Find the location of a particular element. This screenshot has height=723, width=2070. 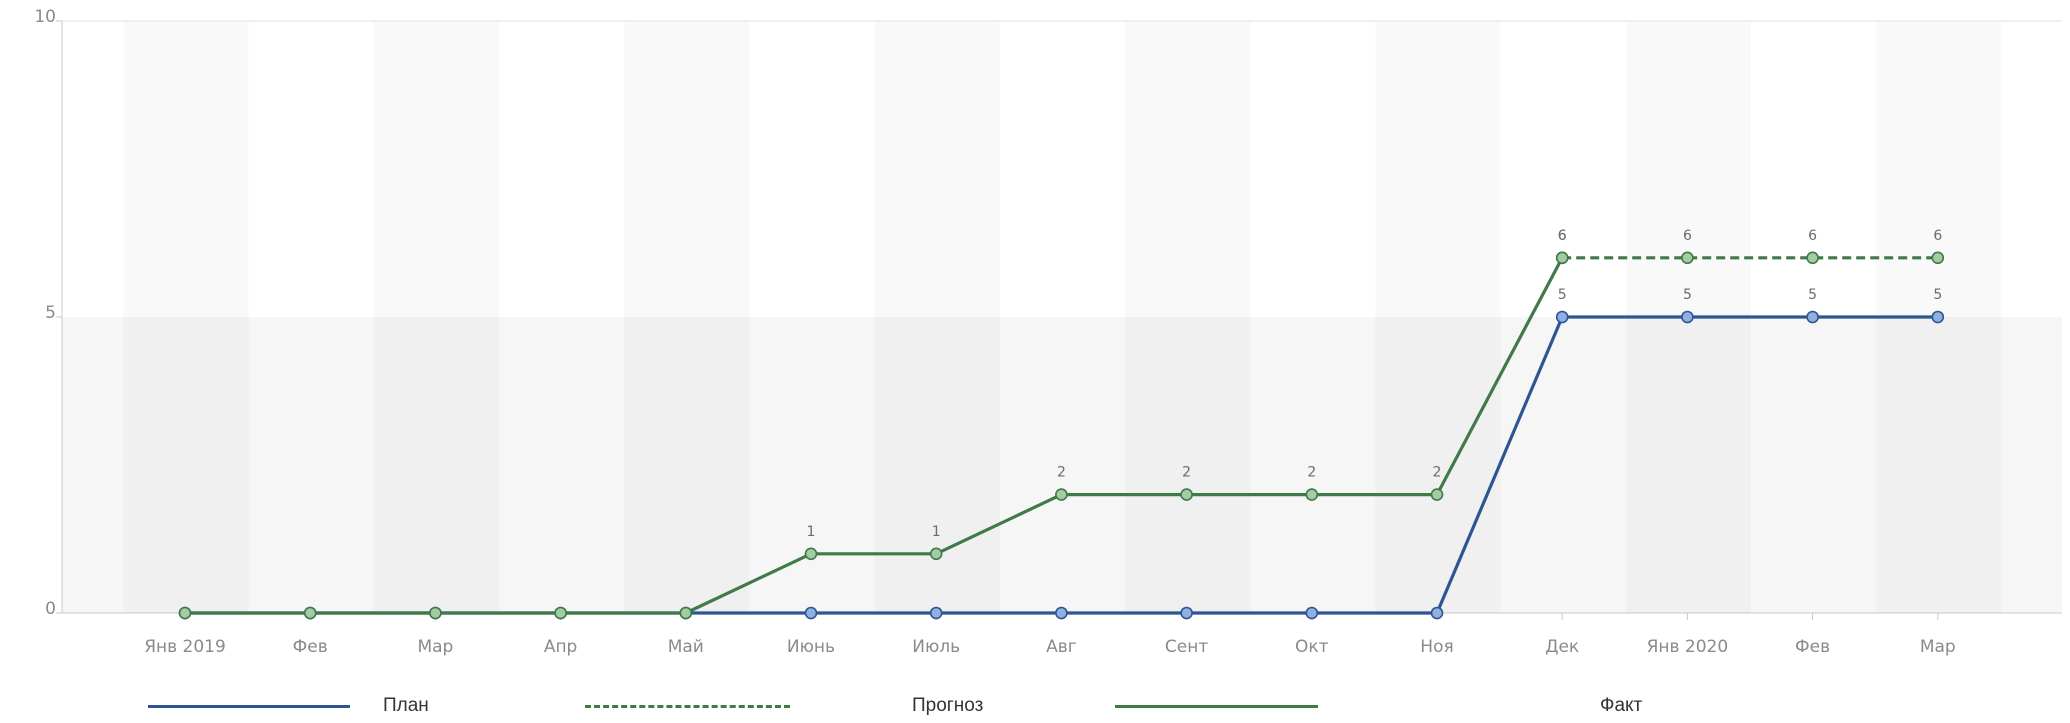

x-tick-label: Апр is located at coordinates (561, 647).